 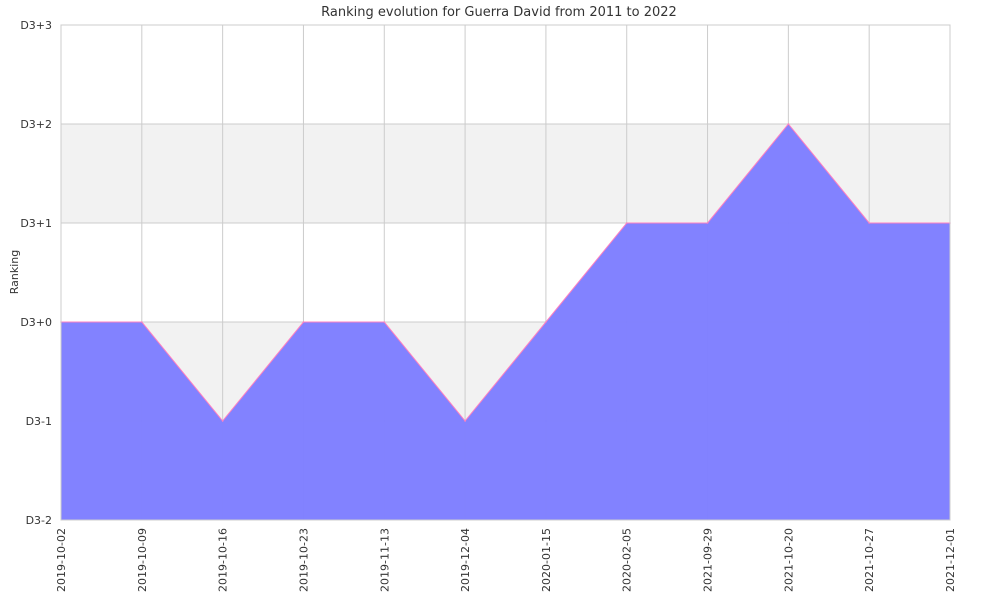 I want to click on x-tick-label: 2019-12-04, so click(x=465, y=560).